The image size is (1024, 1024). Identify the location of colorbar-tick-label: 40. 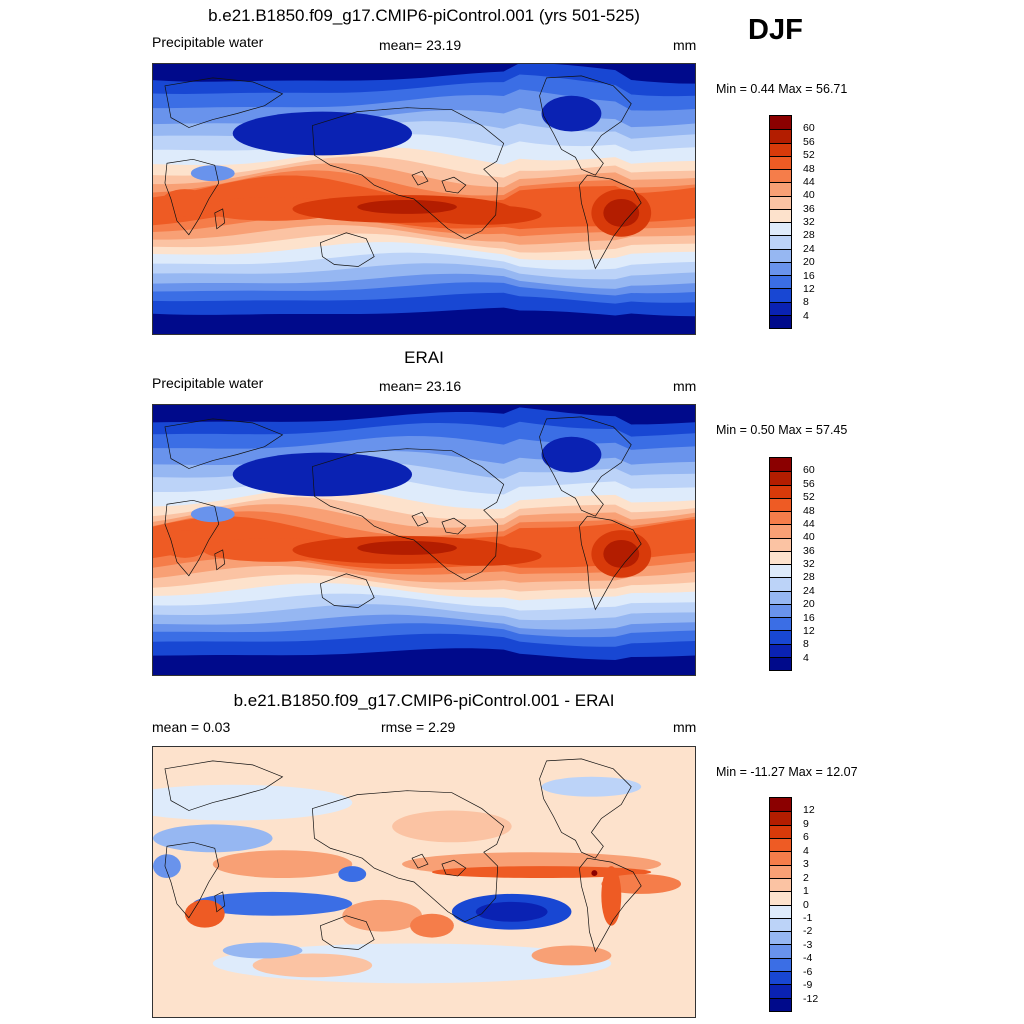
(809, 537).